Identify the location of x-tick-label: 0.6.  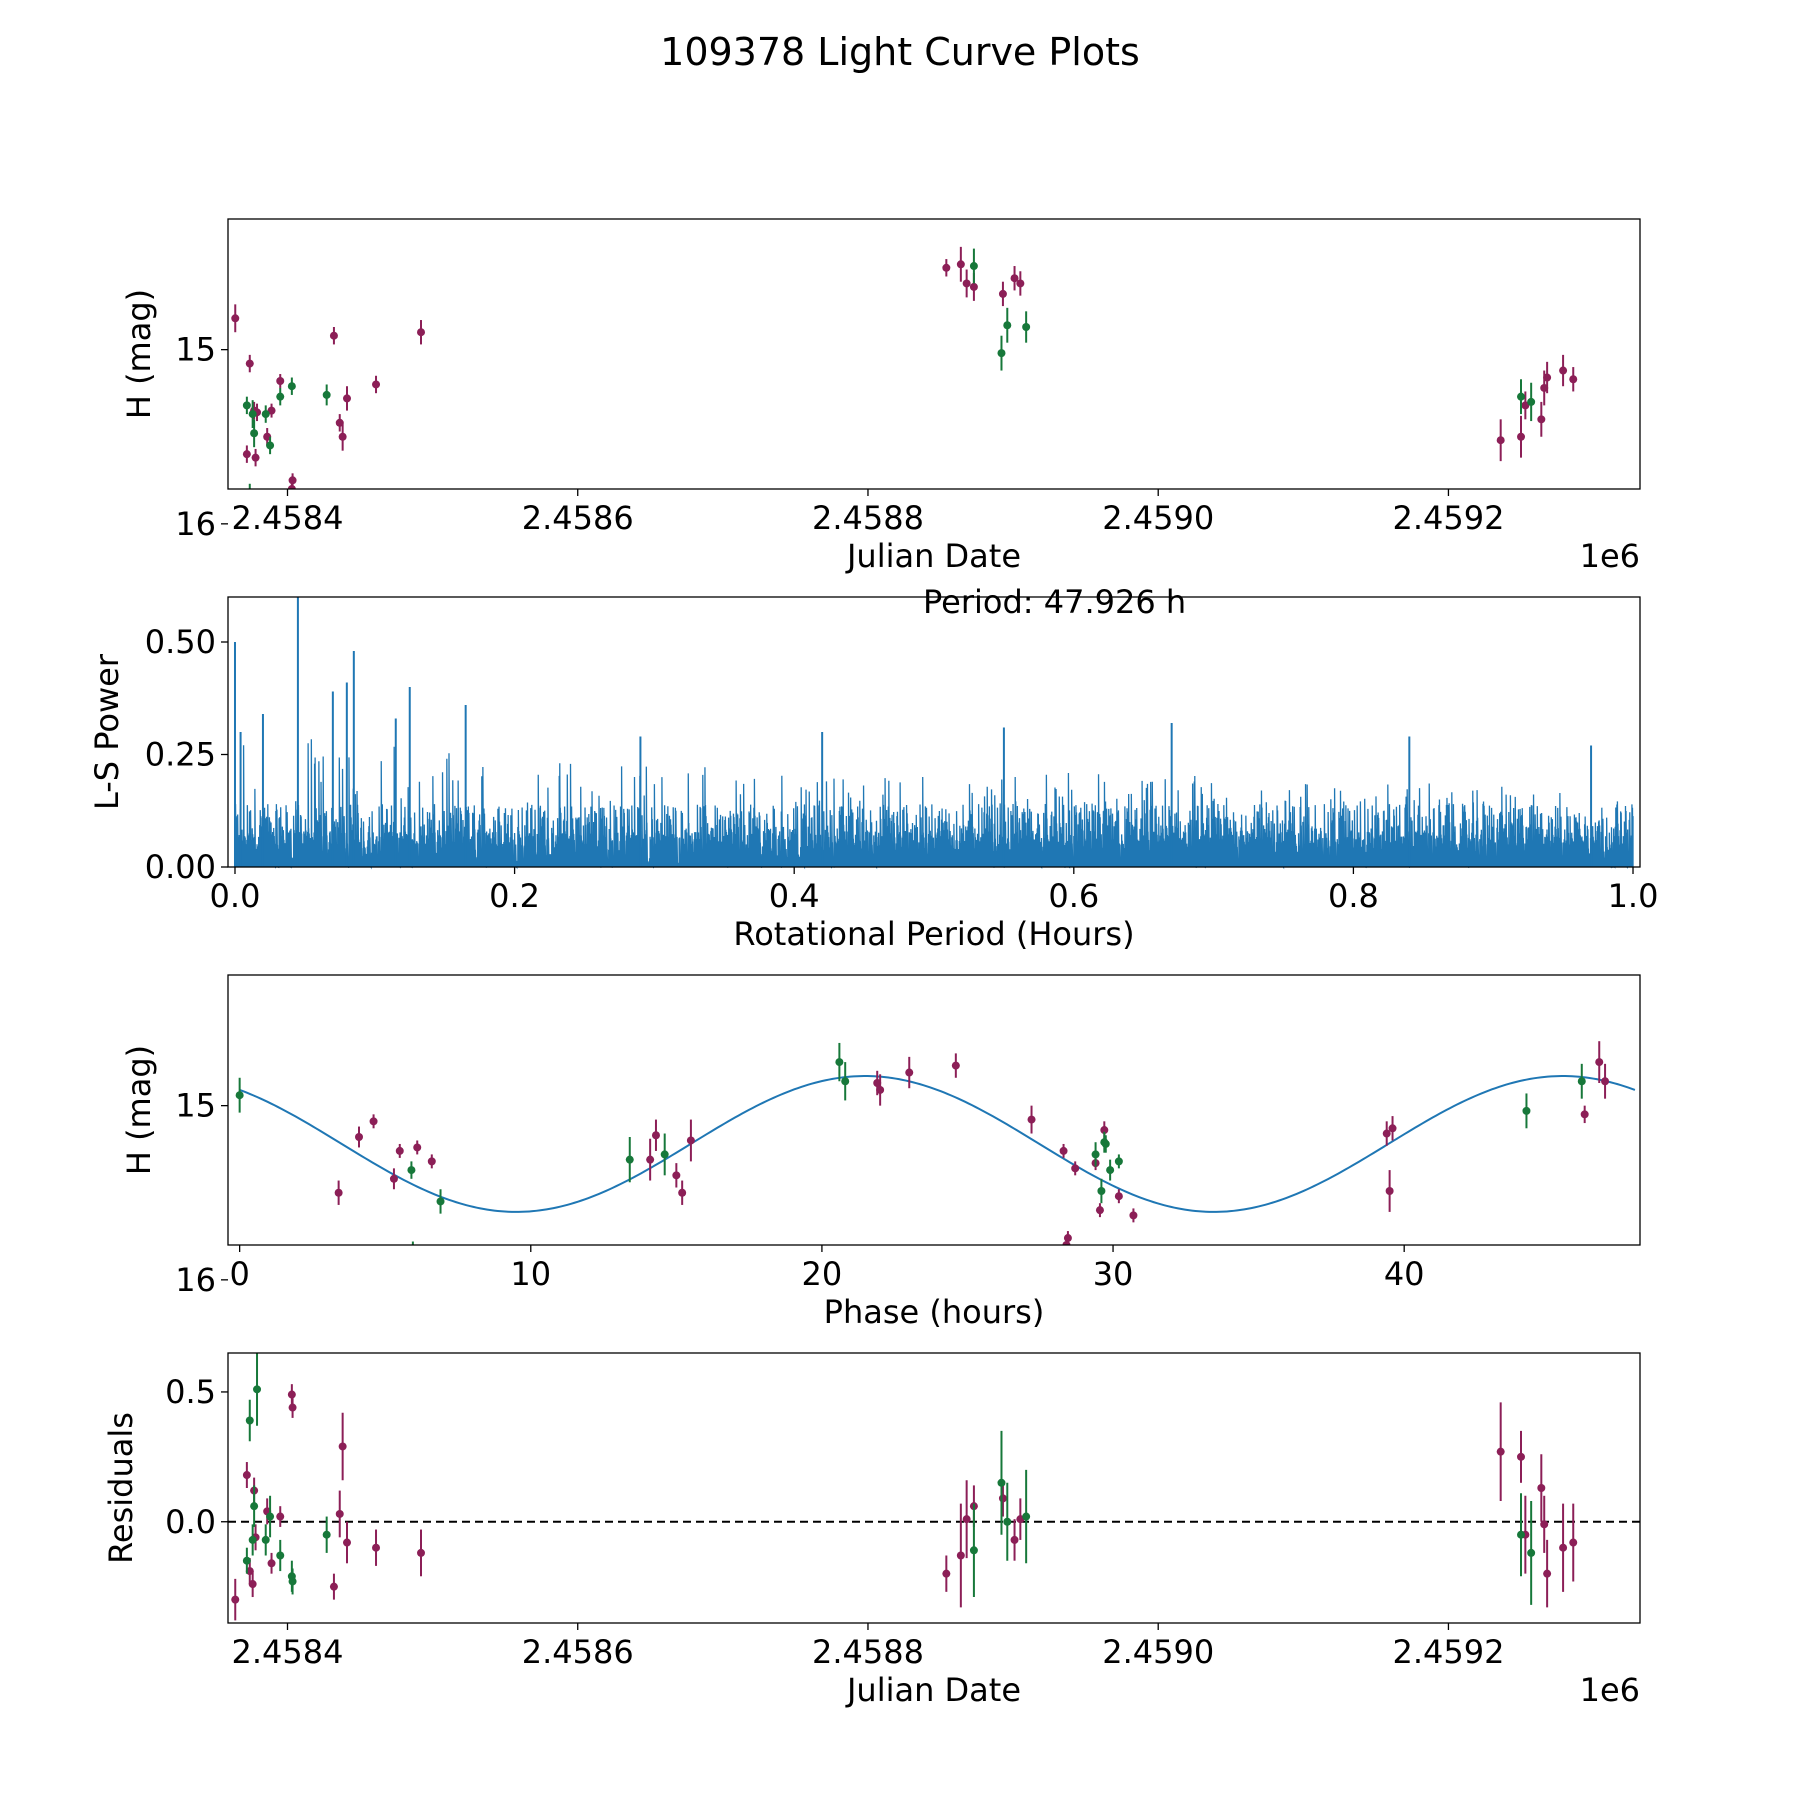
(1073, 896).